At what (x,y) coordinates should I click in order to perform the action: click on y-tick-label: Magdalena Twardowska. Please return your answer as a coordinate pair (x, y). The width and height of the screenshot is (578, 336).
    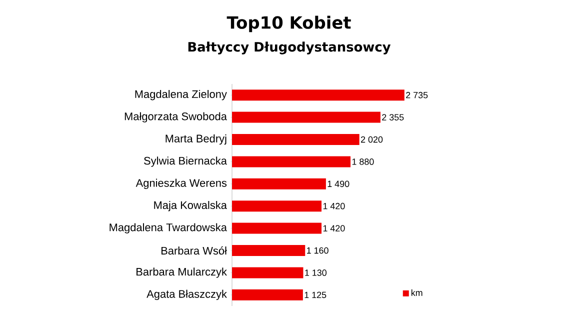
    Looking at the image, I should click on (168, 228).